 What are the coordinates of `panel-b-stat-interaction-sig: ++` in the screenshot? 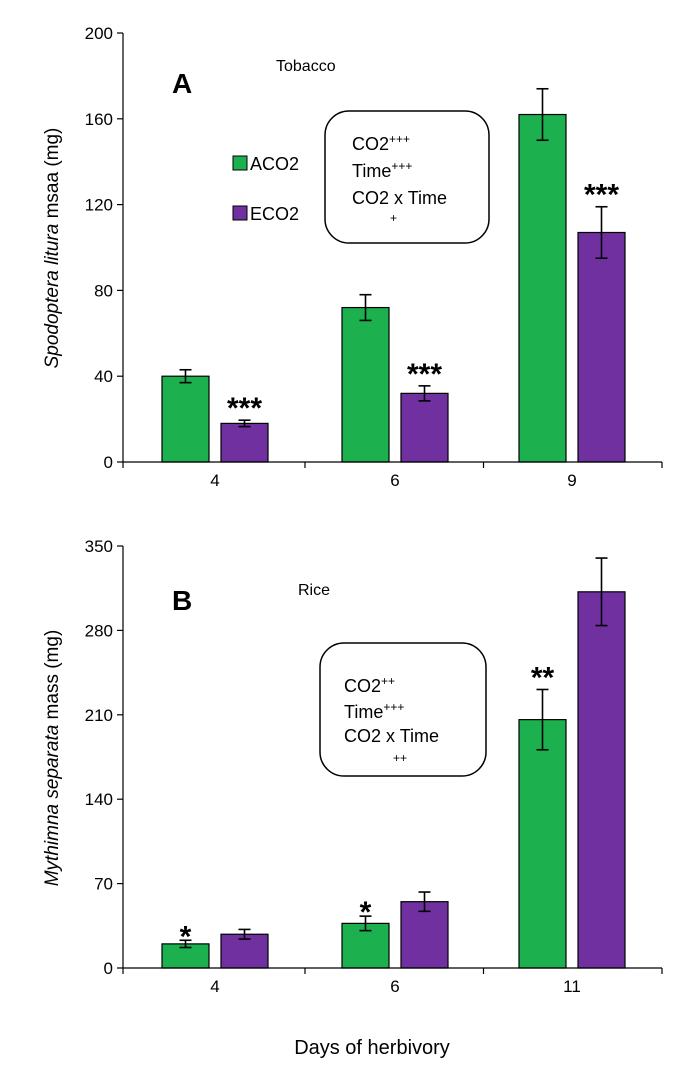 It's located at (400, 758).